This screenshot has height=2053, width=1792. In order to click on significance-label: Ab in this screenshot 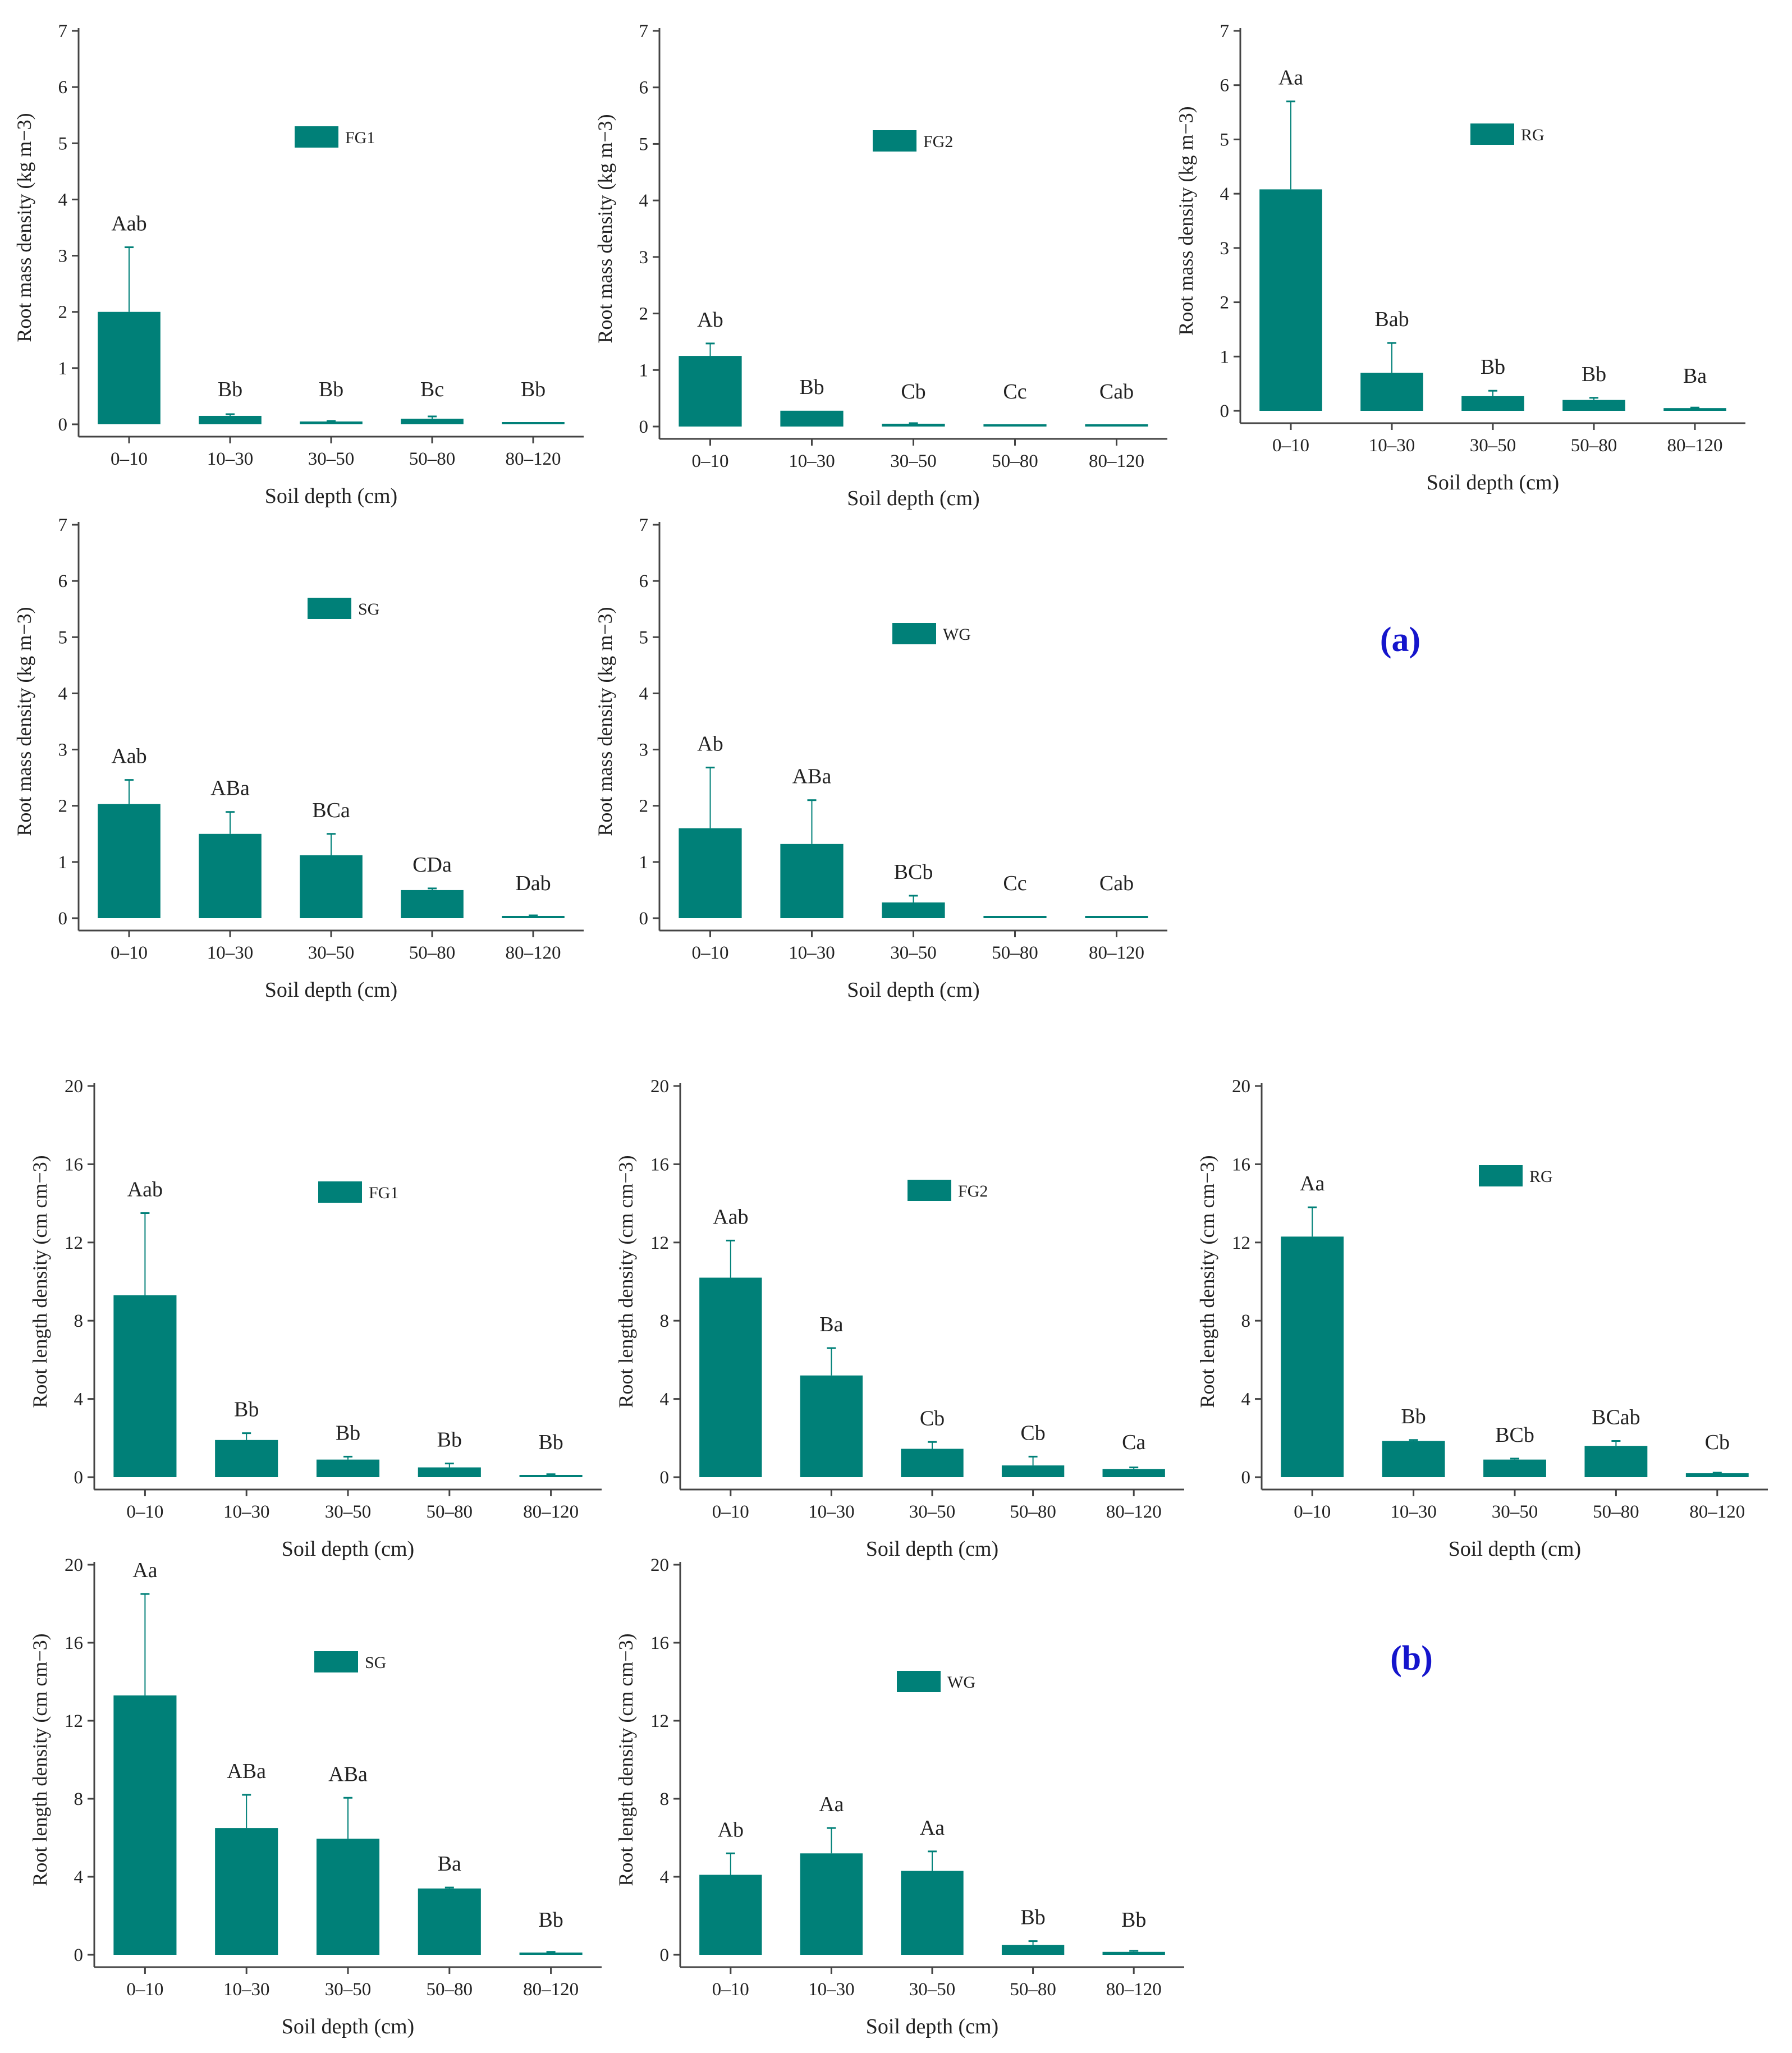, I will do `click(731, 1829)`.